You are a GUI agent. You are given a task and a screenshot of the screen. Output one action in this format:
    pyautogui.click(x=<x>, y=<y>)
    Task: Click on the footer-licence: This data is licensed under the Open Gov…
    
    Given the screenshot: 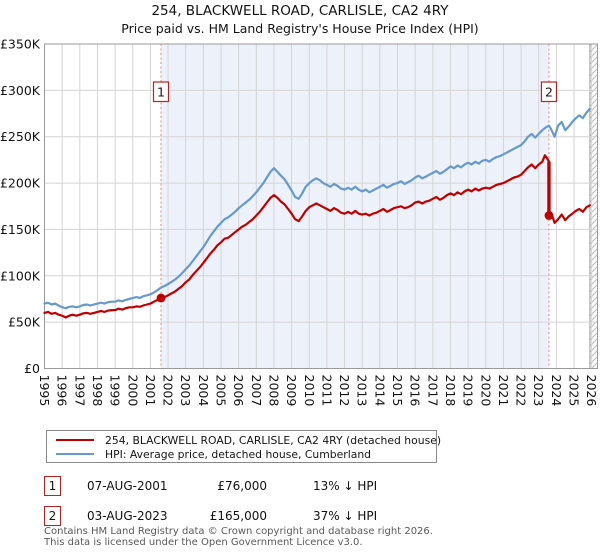 What is the action you would take?
    pyautogui.click(x=203, y=542)
    